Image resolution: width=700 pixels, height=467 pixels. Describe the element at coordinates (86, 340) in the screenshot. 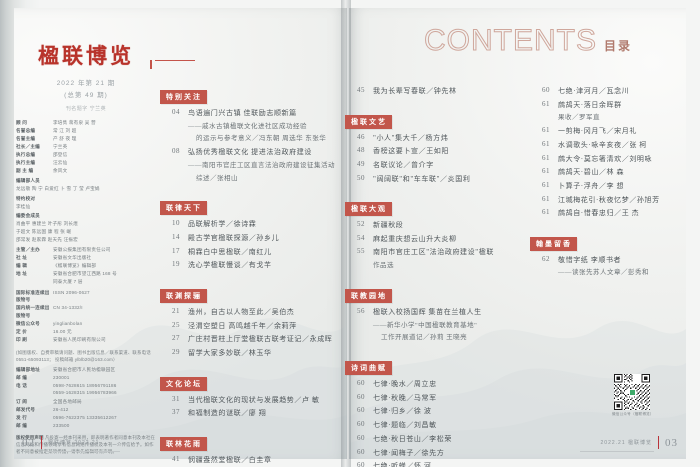

I see `identifier-row: 印 刷 安徽省人民印刷有限公司` at that location.